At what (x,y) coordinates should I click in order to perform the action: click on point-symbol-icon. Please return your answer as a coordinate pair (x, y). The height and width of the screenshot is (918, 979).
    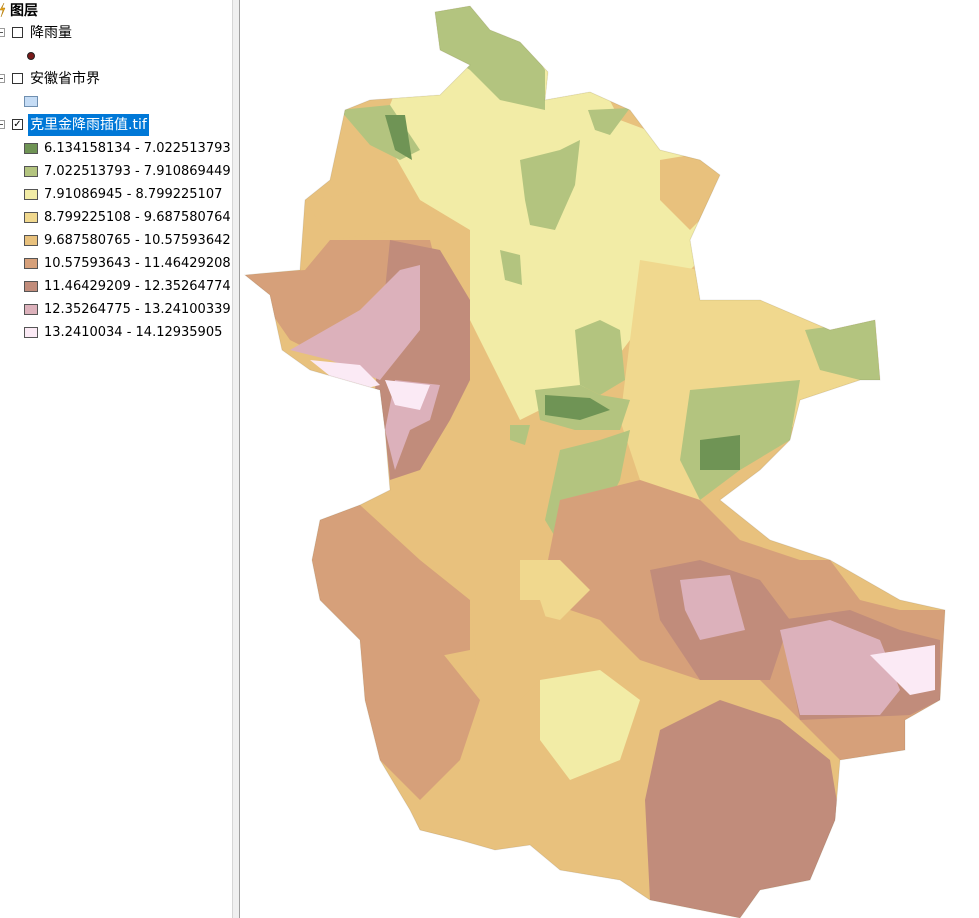
    Looking at the image, I should click on (31, 56).